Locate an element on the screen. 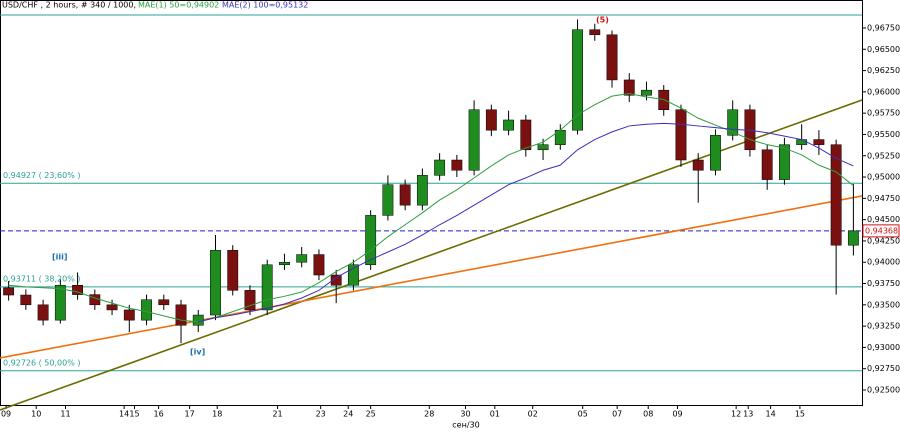 This screenshot has height=432, width=900. y-tick-label: 0,96500 is located at coordinates (883, 49).